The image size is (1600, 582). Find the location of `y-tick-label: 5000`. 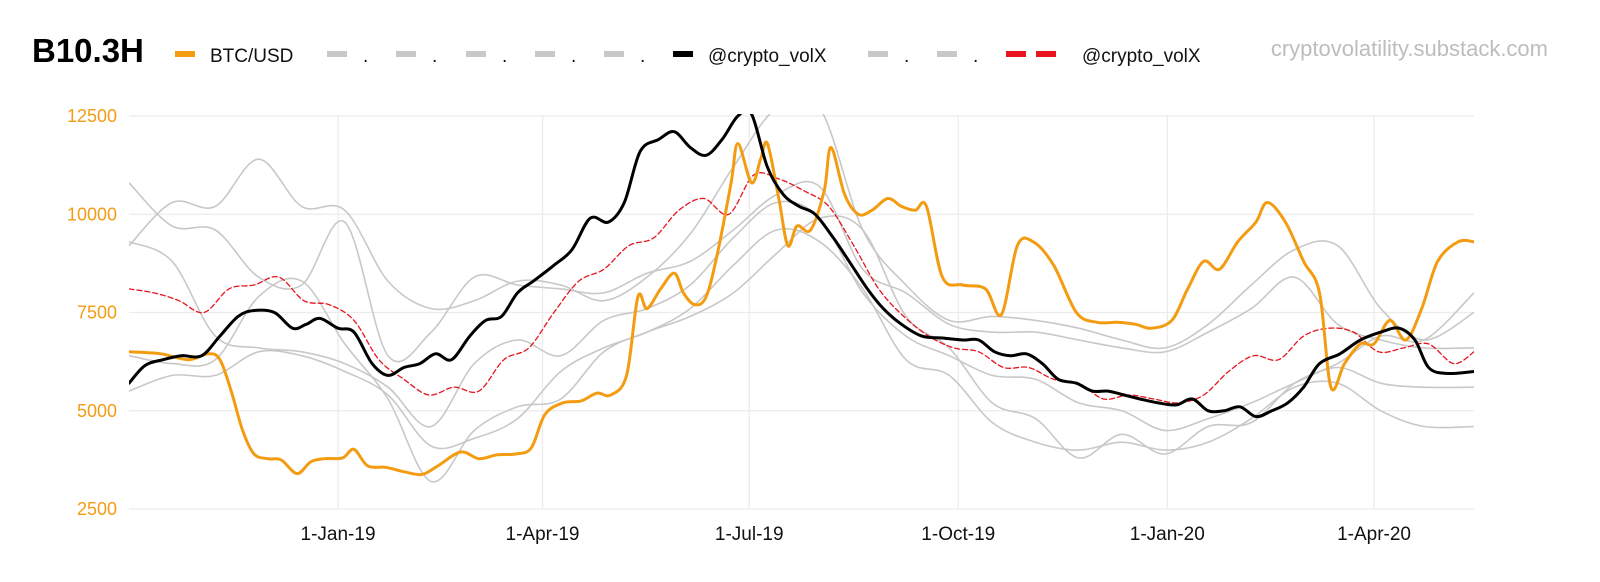

y-tick-label: 5000 is located at coordinates (97, 411).